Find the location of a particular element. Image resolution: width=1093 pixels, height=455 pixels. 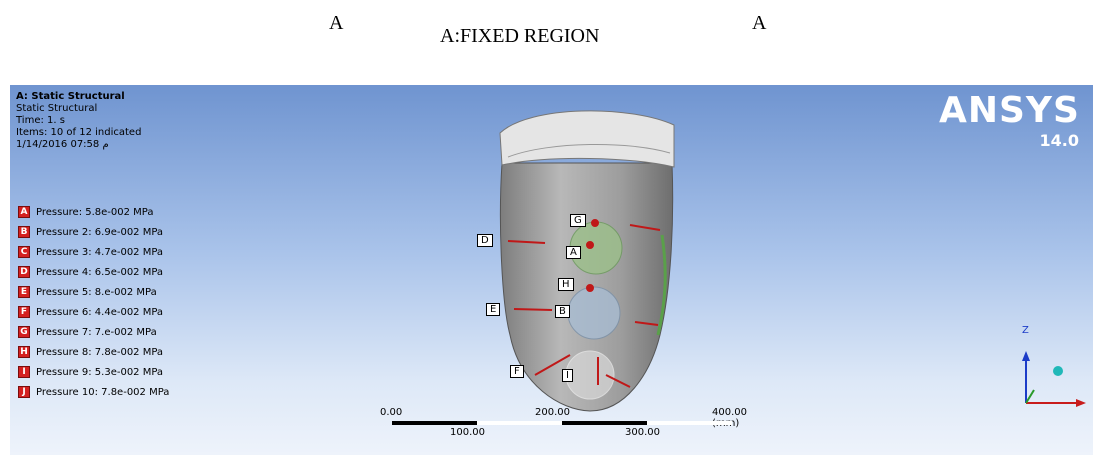

pressure-arrows is located at coordinates (584, 303).